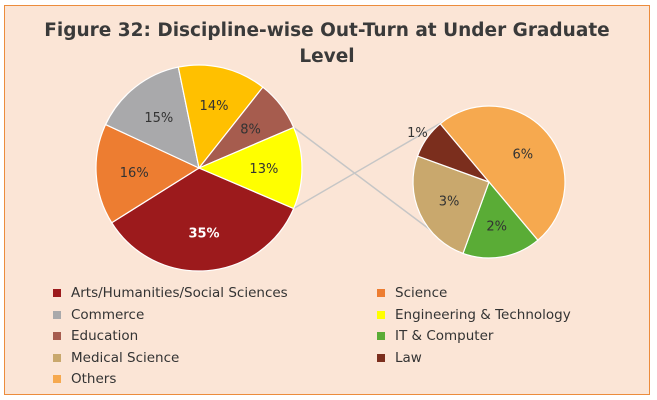  I want to click on legend-item-commerce: Commerce, so click(98, 315).